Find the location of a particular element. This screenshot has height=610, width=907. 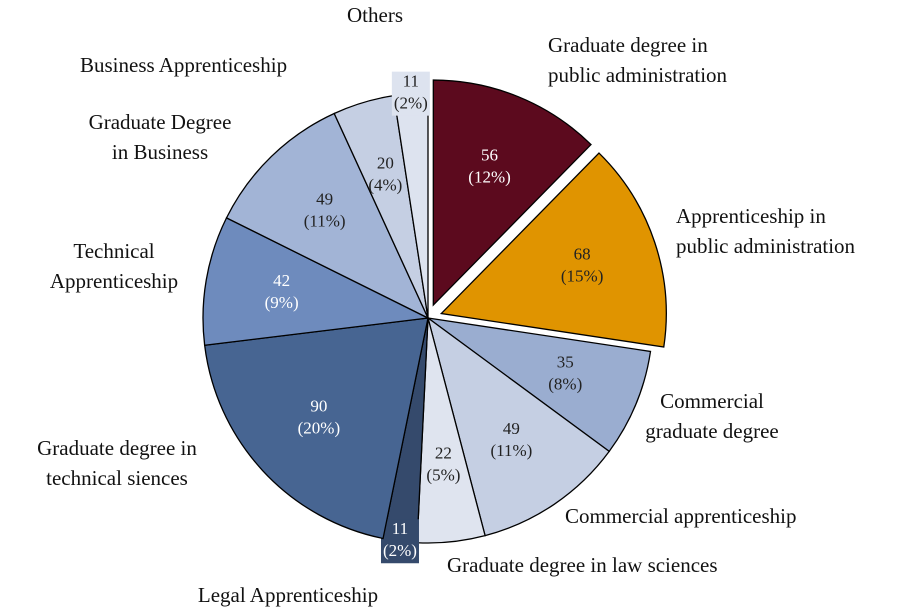

data-label: 90 is located at coordinates (318, 406).